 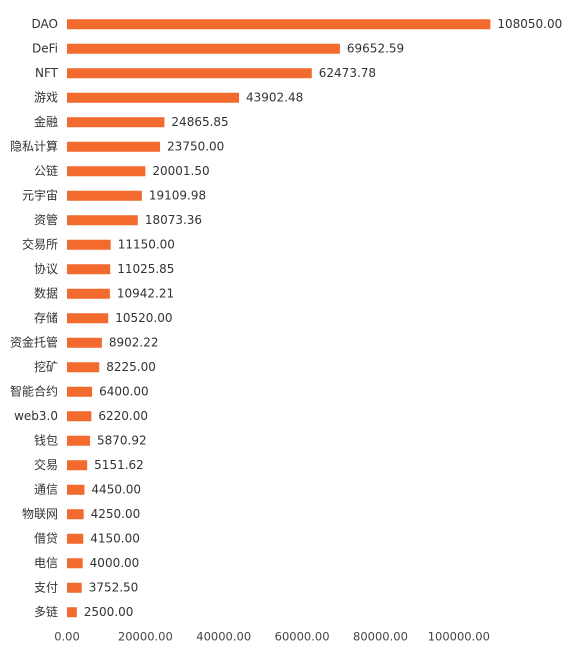 What do you see at coordinates (46, 563) in the screenshot?
I see `y-tick-label: 电信` at bounding box center [46, 563].